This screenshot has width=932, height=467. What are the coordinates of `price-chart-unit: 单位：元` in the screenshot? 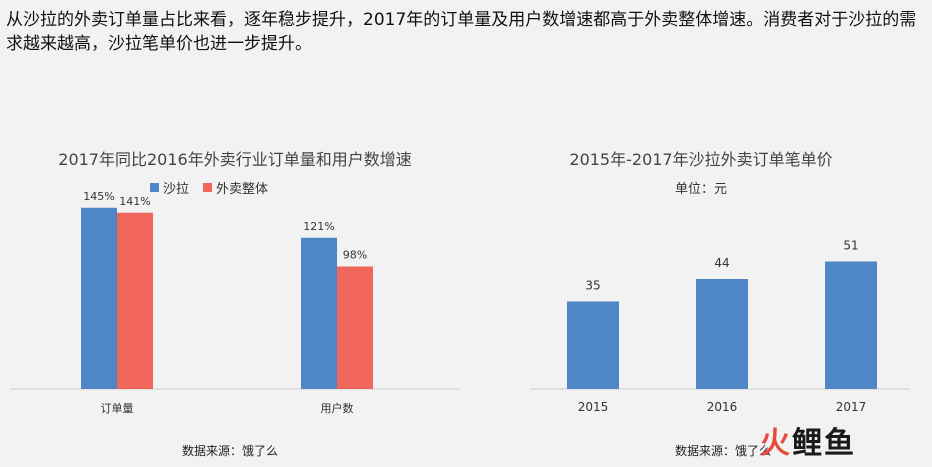 It's located at (700, 189).